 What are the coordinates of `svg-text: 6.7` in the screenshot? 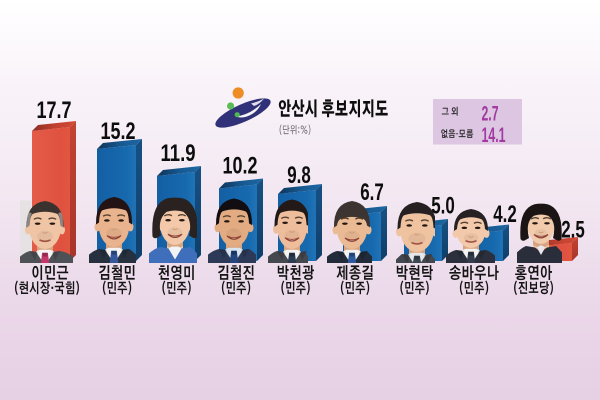 It's located at (372, 192).